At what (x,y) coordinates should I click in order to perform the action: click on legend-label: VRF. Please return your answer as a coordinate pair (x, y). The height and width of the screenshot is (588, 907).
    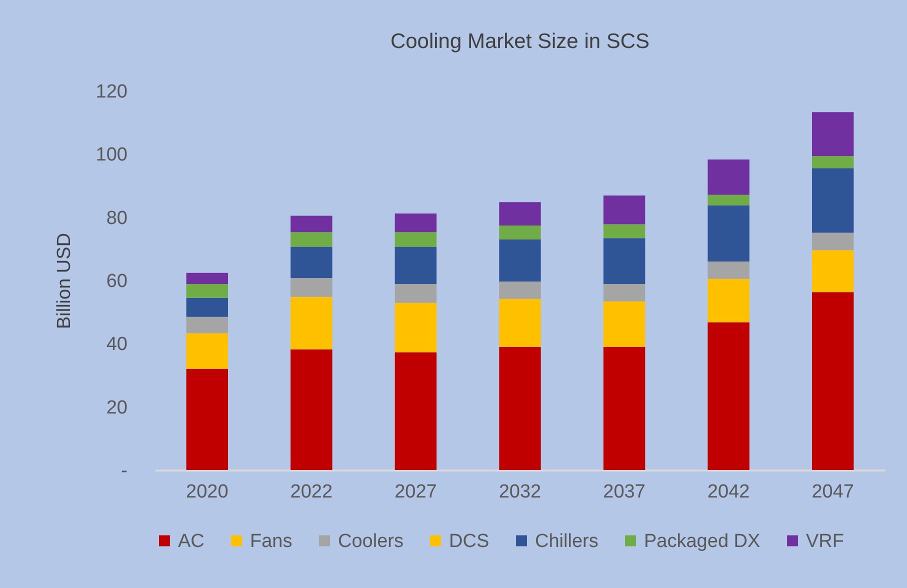
    Looking at the image, I should click on (825, 541).